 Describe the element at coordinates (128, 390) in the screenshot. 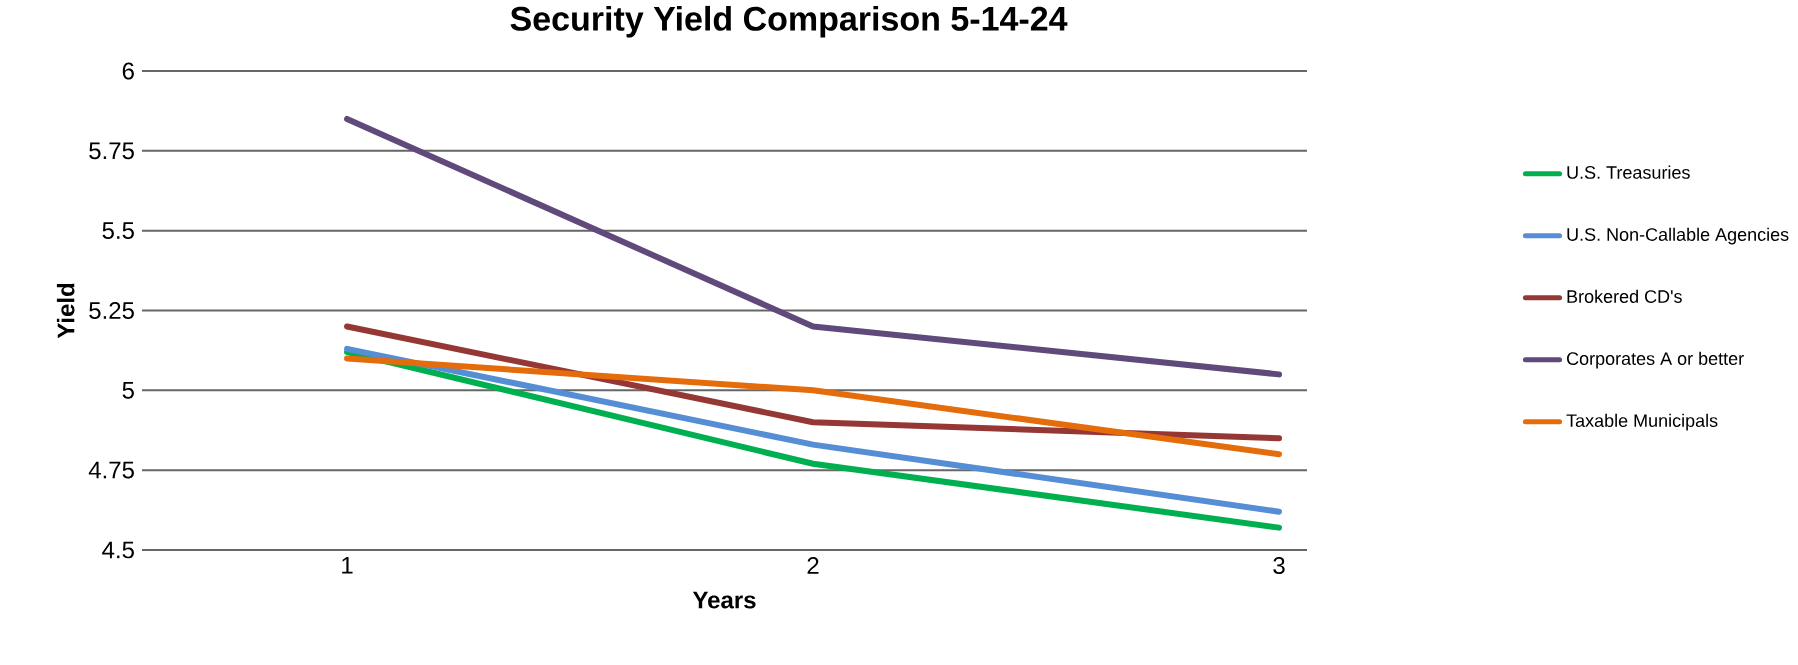

I see `y-tick-label: 5` at that location.